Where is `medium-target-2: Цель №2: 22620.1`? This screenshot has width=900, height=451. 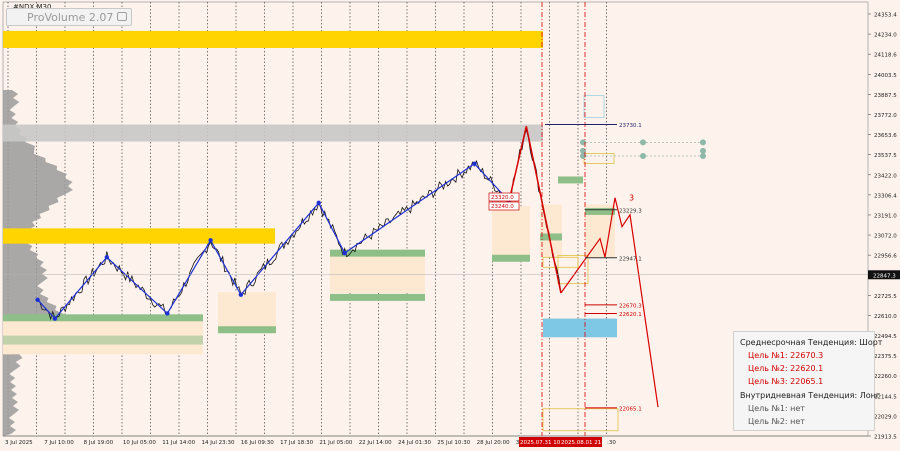
medium-target-2: Цель №2: 22620.1 is located at coordinates (786, 368).